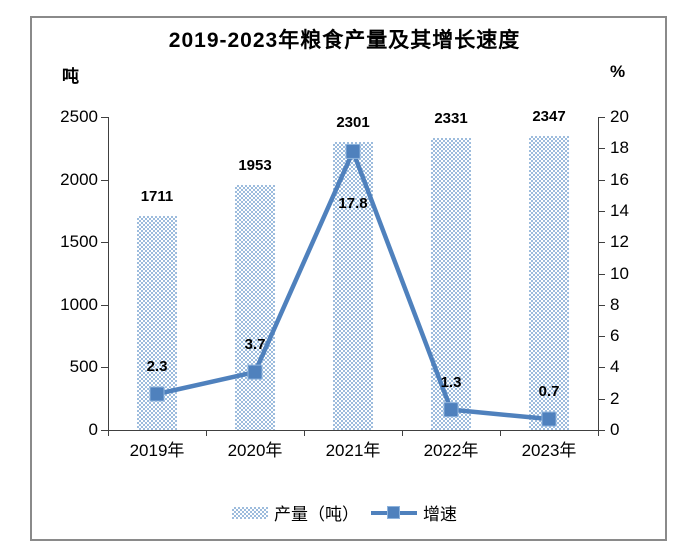  I want to click on x-axis-category-label: 2023年, so click(549, 450).